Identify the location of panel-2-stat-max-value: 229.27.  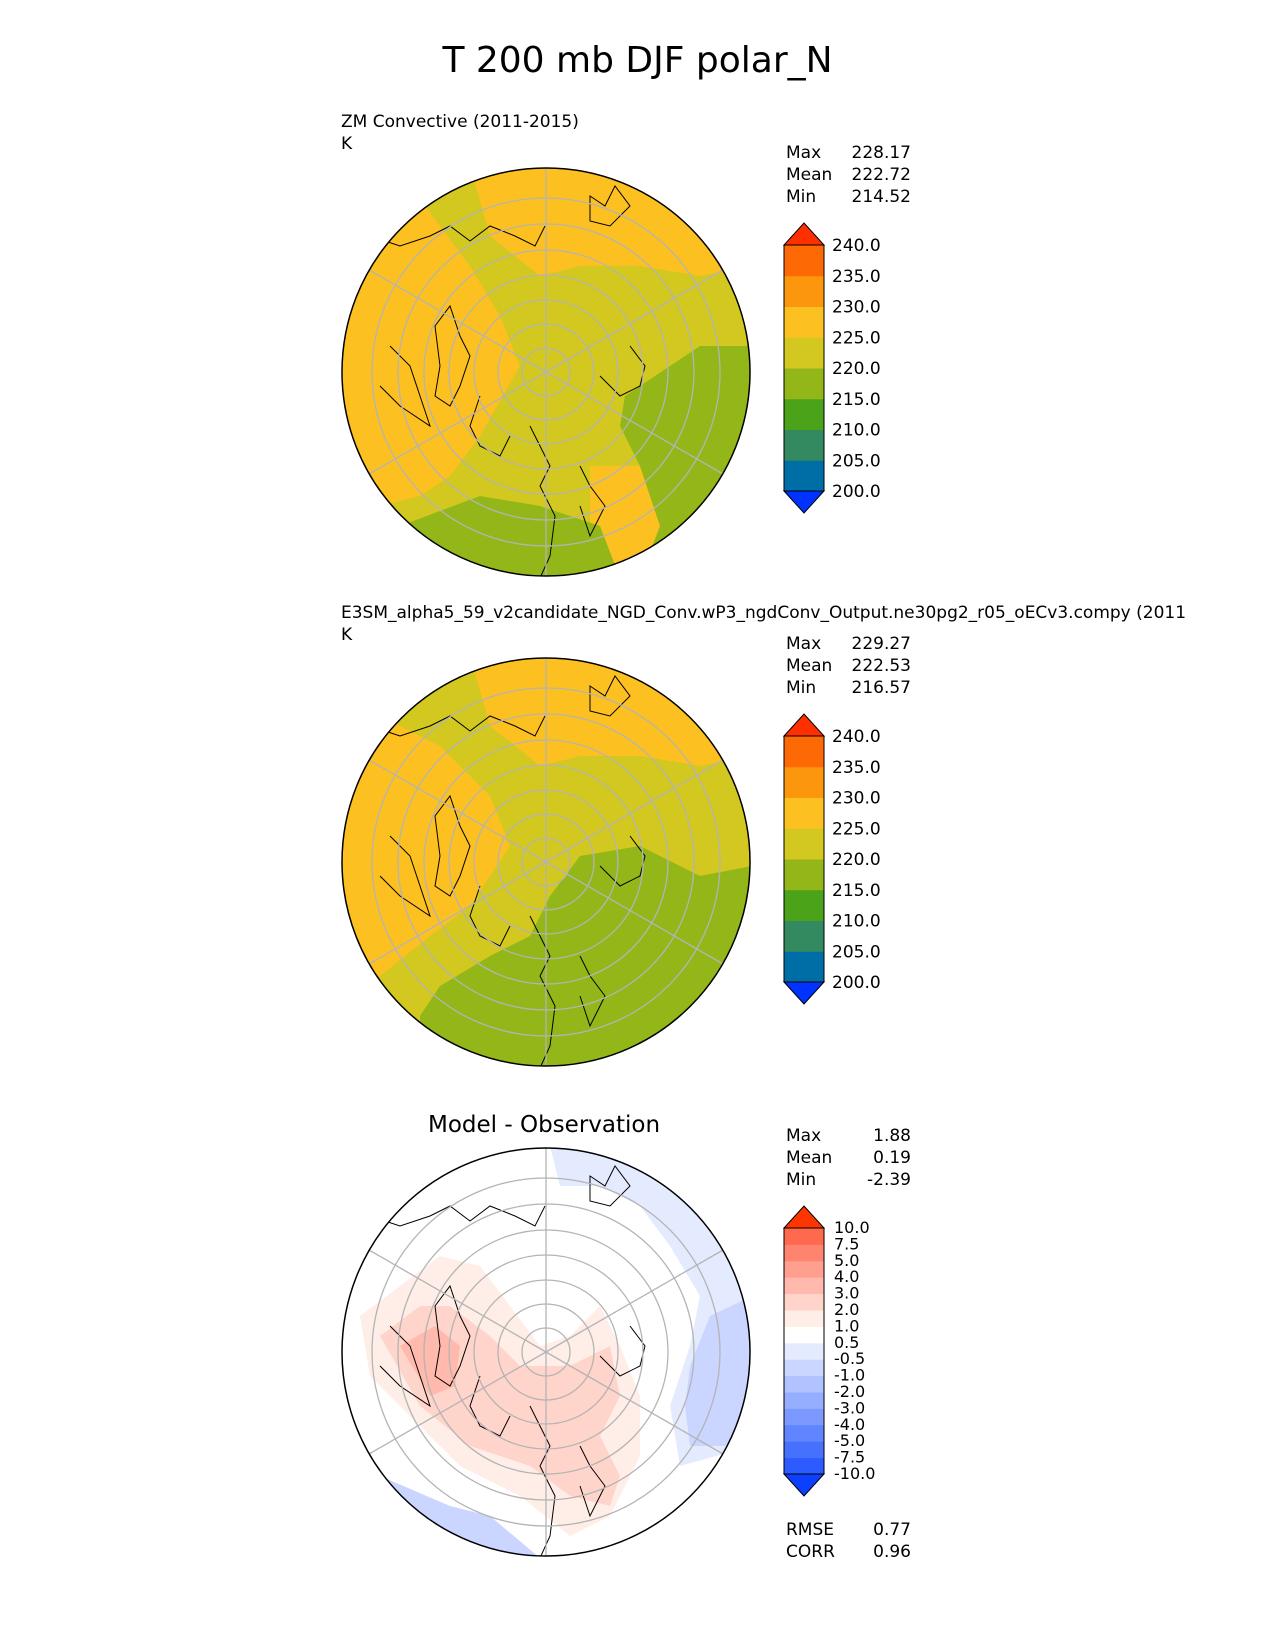
(881, 644).